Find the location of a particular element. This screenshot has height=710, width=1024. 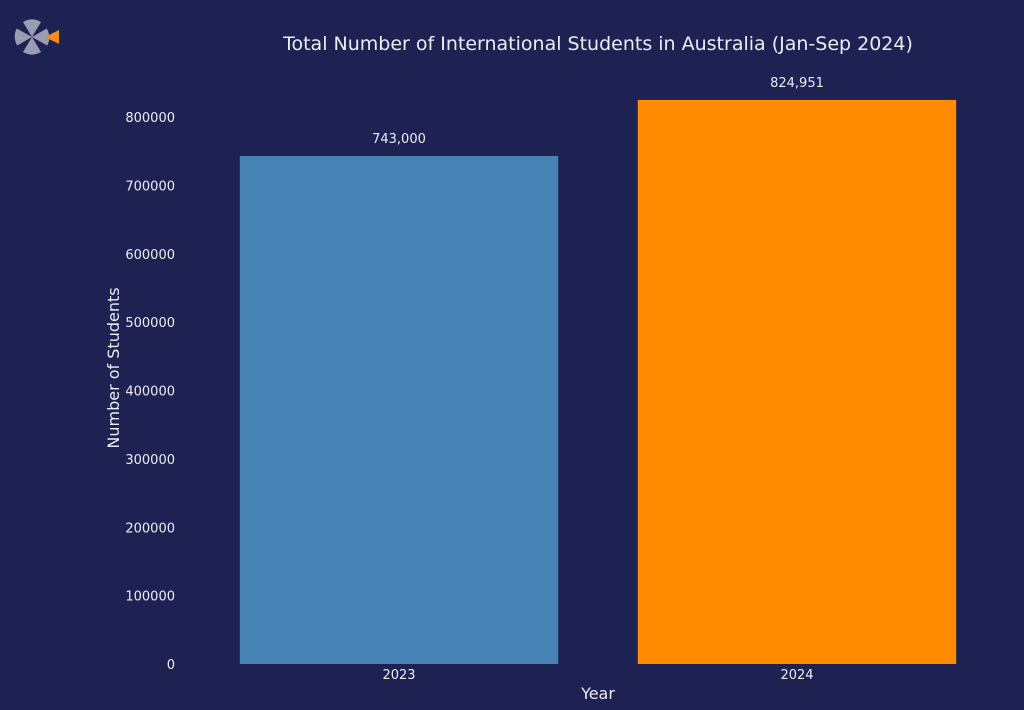

y-axis-label: Number of Students is located at coordinates (113, 367).